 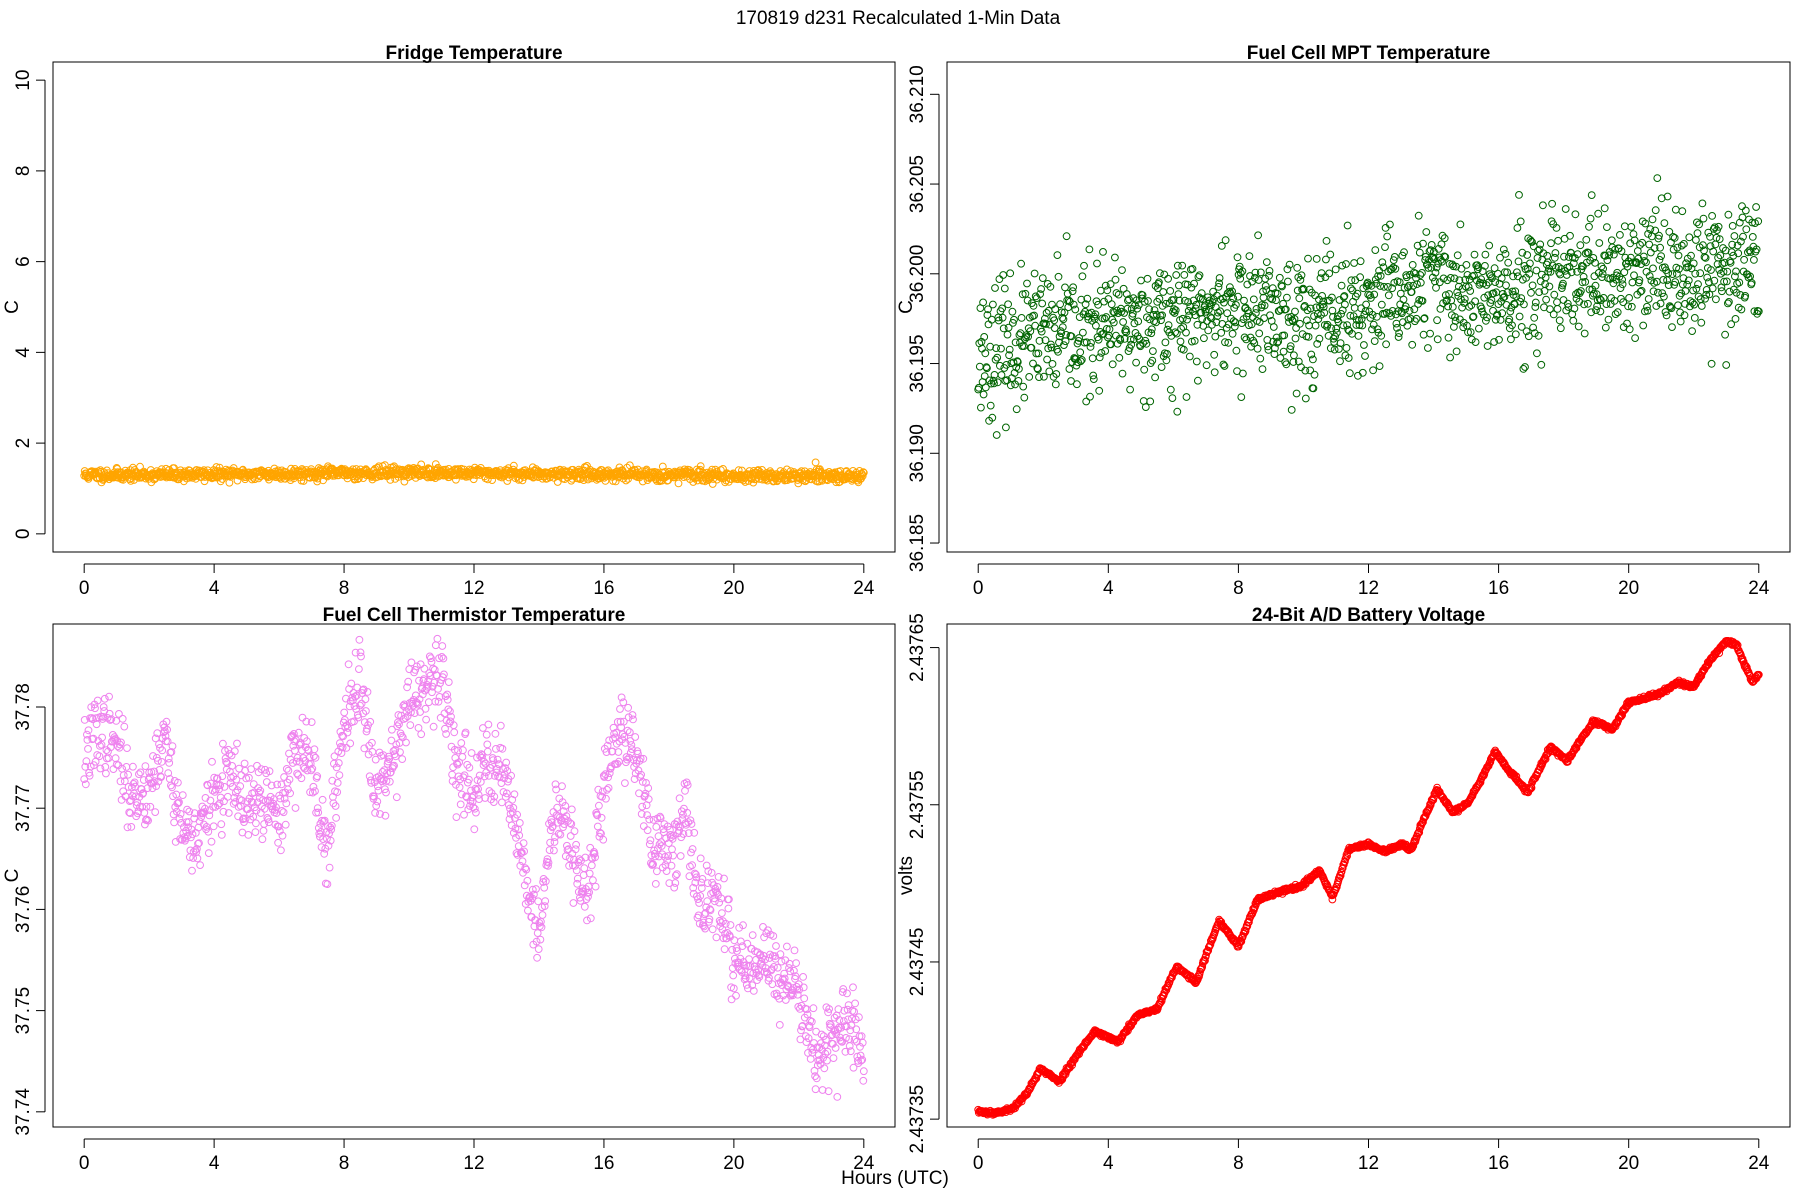 I want to click on x-tick-label: 12, so click(x=473, y=1163).